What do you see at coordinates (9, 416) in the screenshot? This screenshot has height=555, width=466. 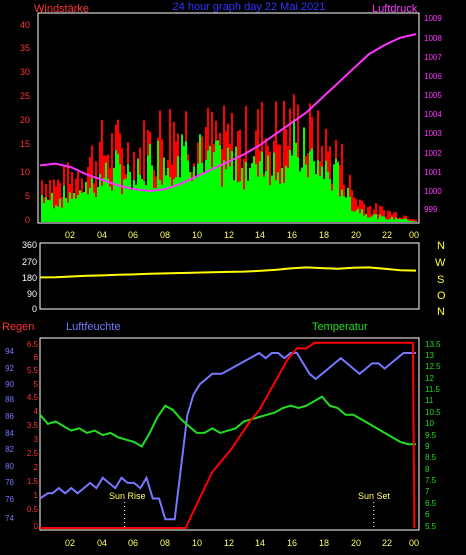 I see `humidity-y-tick: 86` at bounding box center [9, 416].